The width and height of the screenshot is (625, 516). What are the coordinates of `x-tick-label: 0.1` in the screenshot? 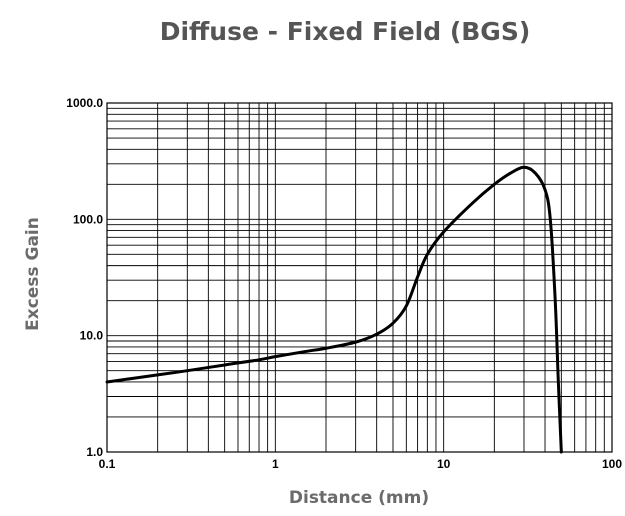 It's located at (107, 464).